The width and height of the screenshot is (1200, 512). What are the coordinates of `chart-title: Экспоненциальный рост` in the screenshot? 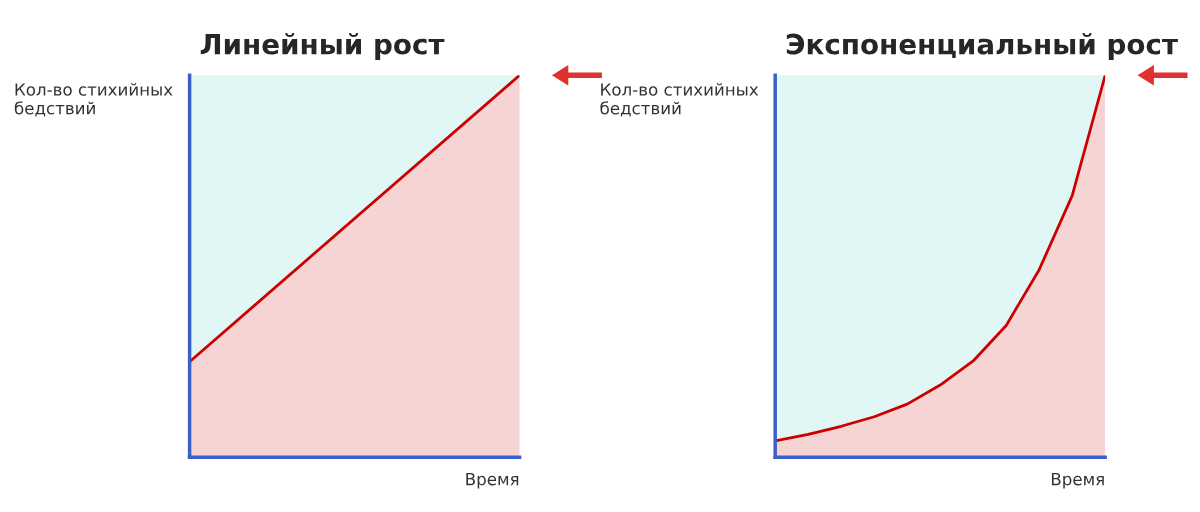 It's located at (982, 46).